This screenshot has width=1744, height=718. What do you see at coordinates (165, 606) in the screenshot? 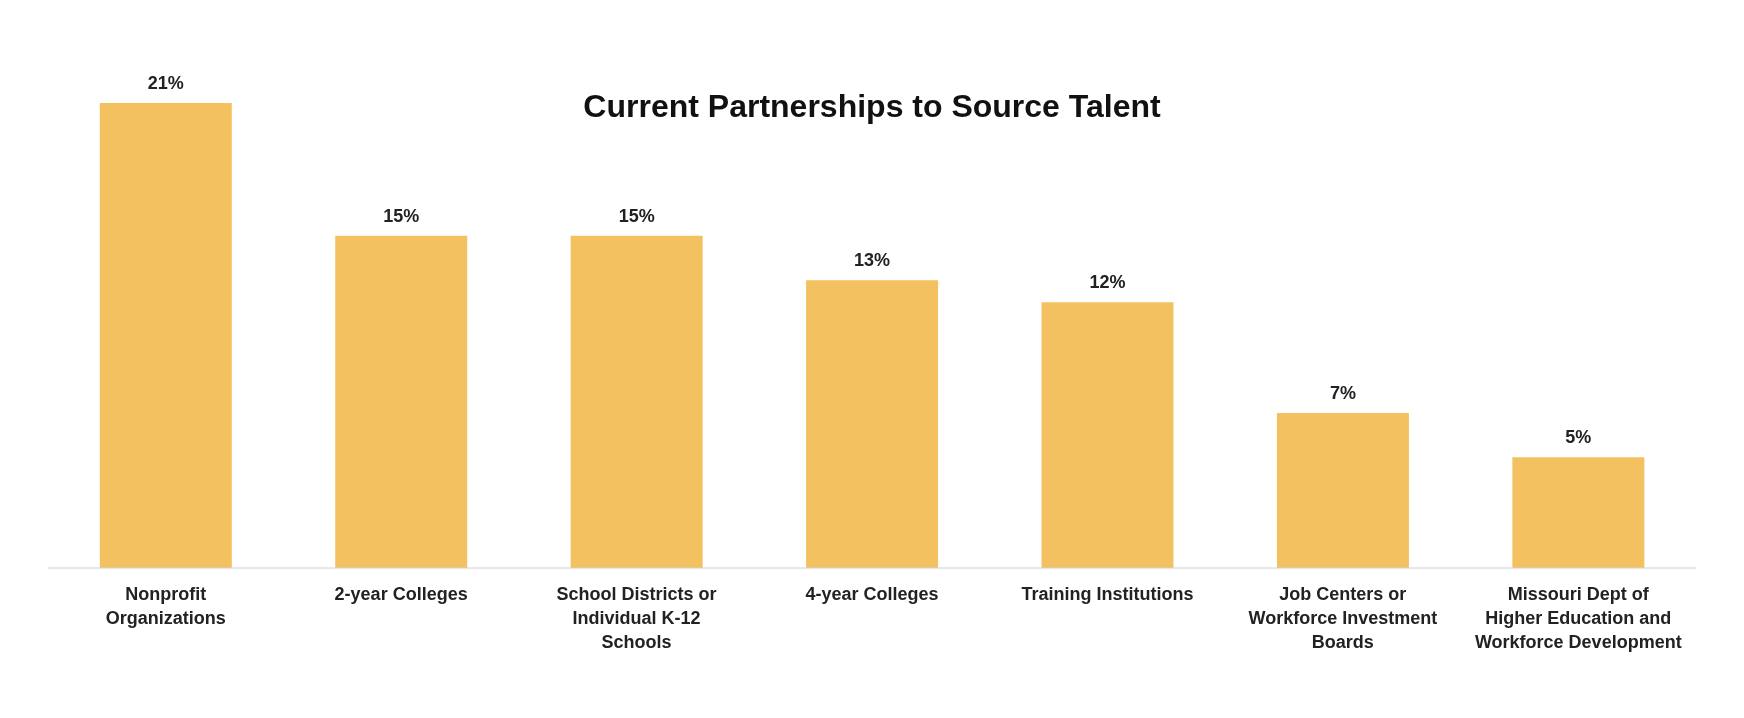
I see `x-tick-label: Nonprofit Organizations` at bounding box center [165, 606].